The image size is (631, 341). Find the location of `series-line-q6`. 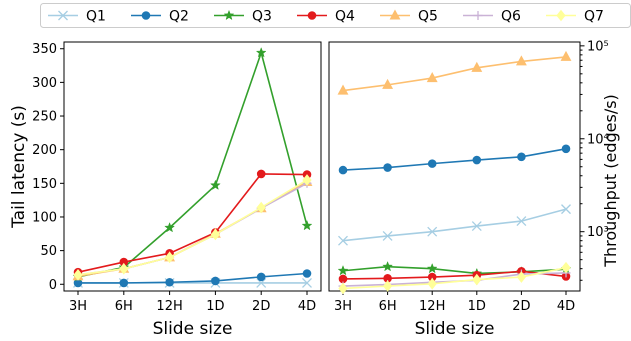

series-line-q6 is located at coordinates (192, 229).